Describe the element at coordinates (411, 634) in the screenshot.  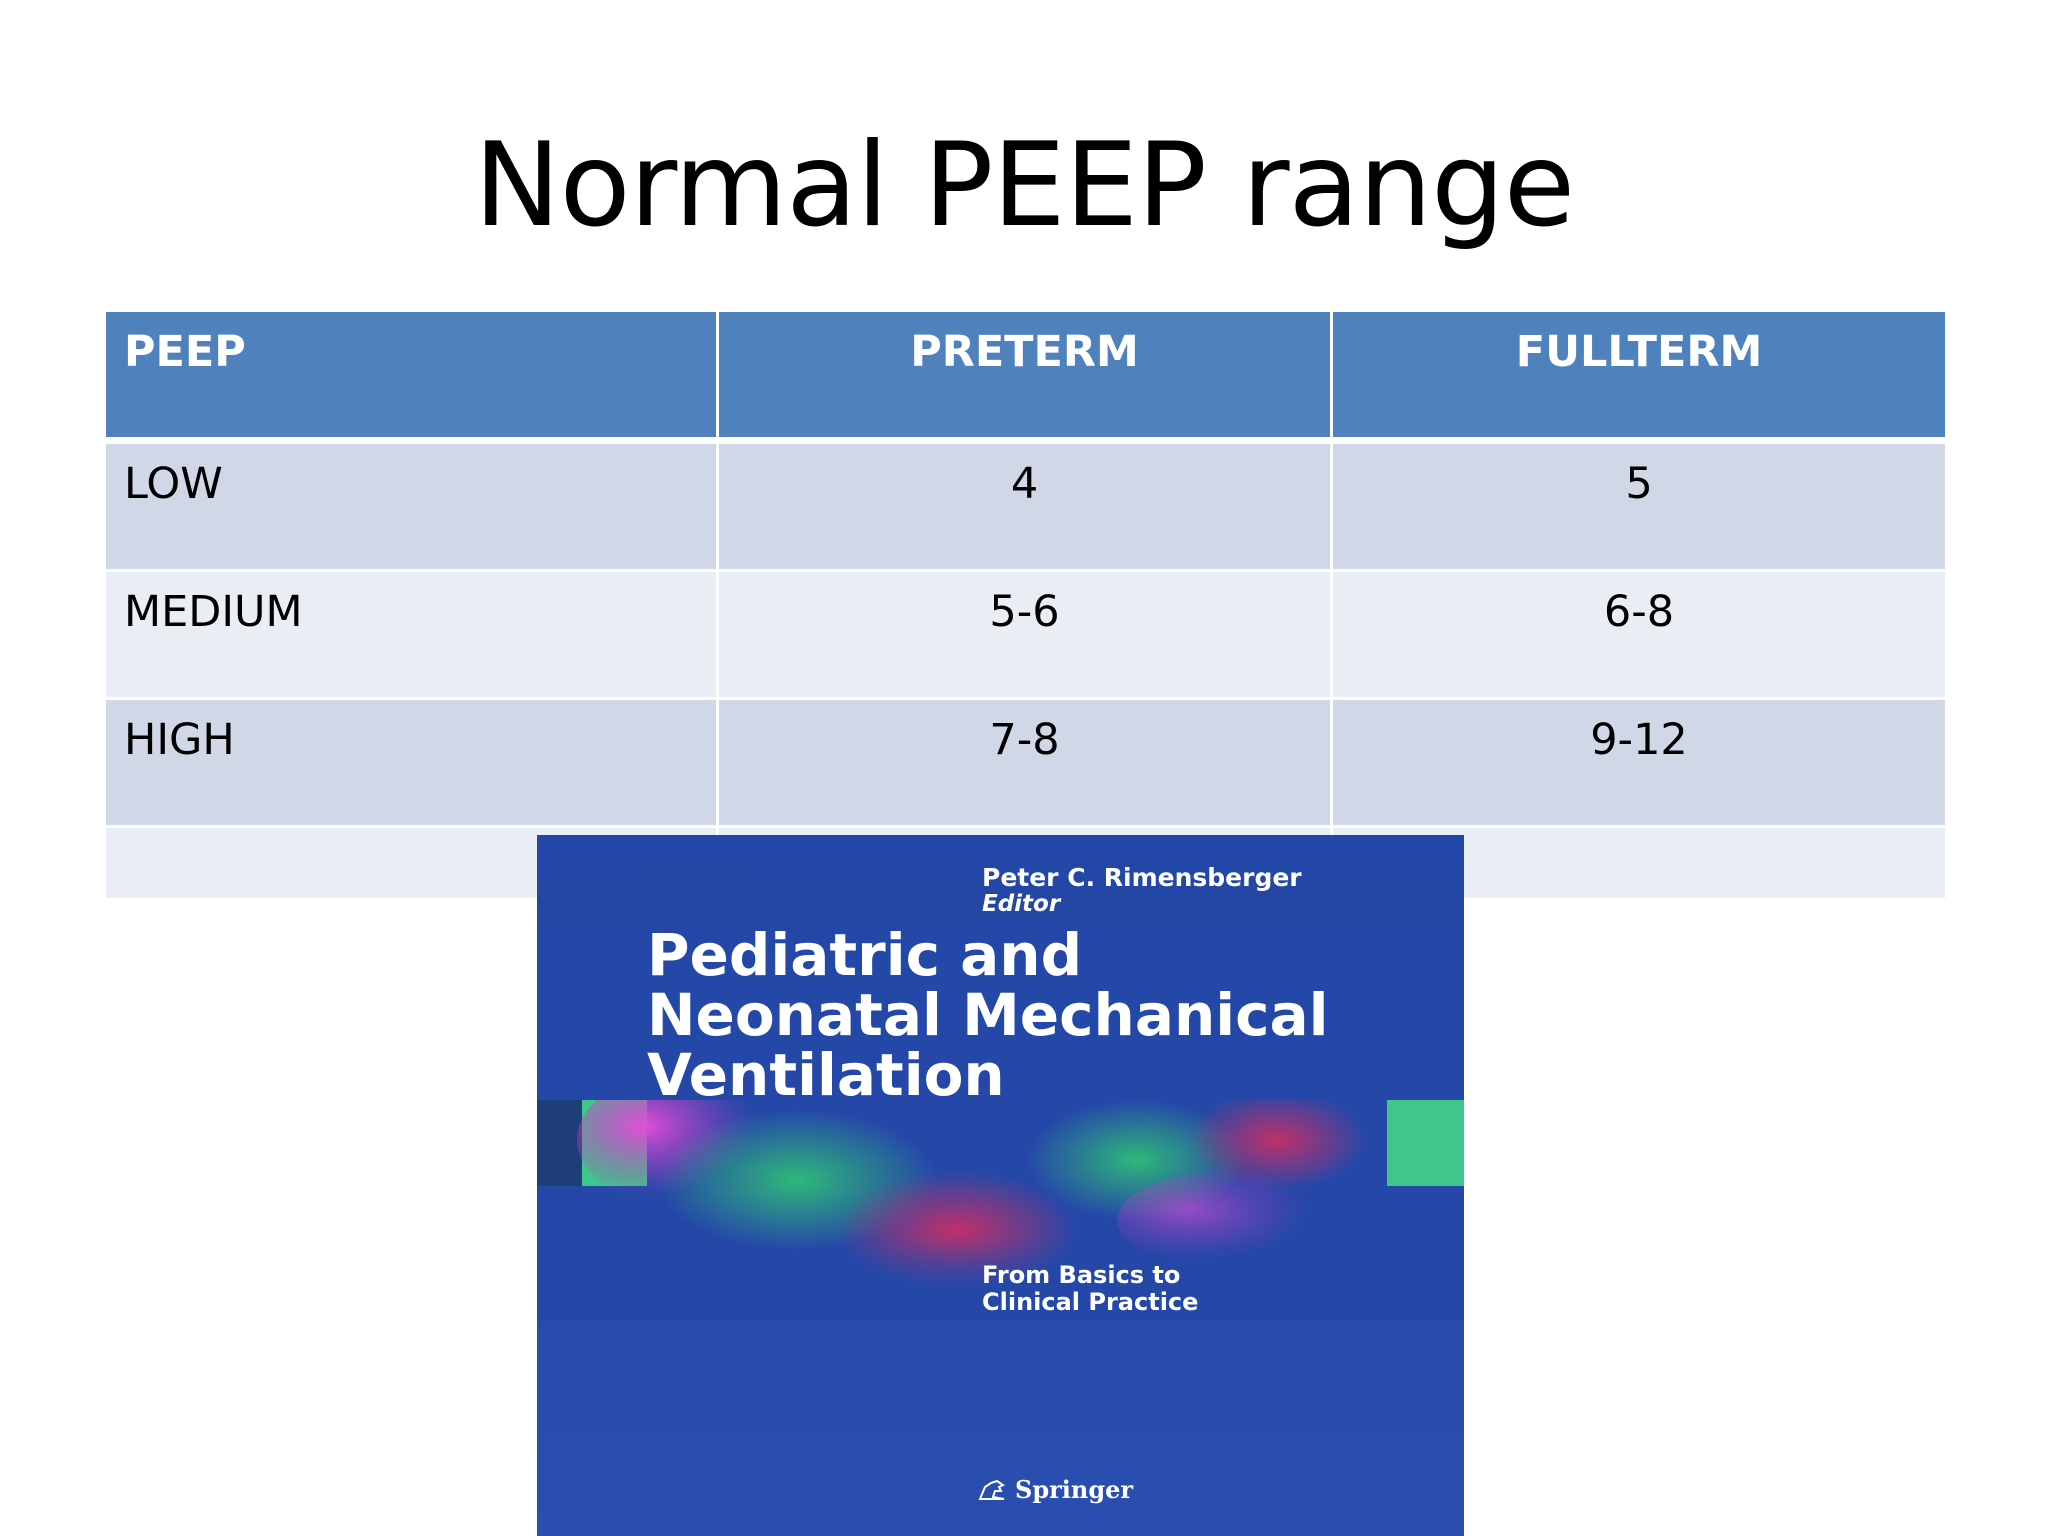
I see `row-label: MEDIUM` at that location.